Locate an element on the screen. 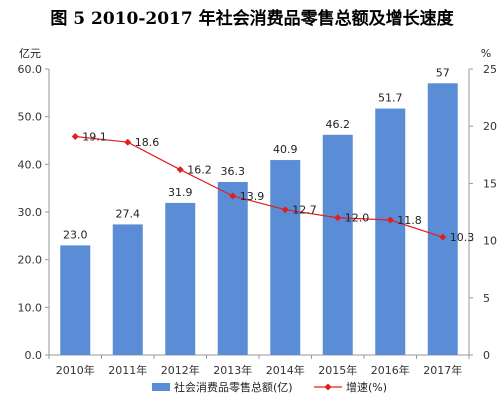 Image resolution: width=504 pixels, height=403 pixels. bar-value-label: 40.9 is located at coordinates (285, 149).